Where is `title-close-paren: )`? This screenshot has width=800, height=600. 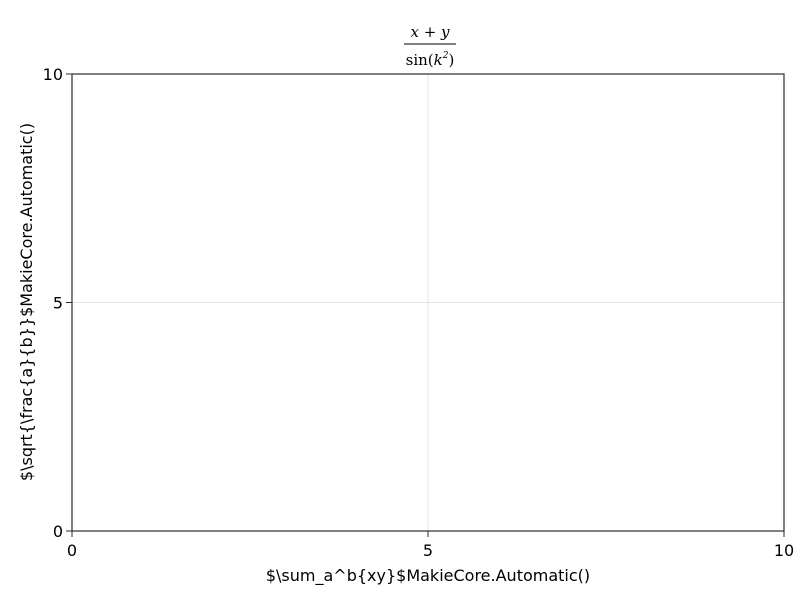
title-close-paren: ) is located at coordinates (451, 60).